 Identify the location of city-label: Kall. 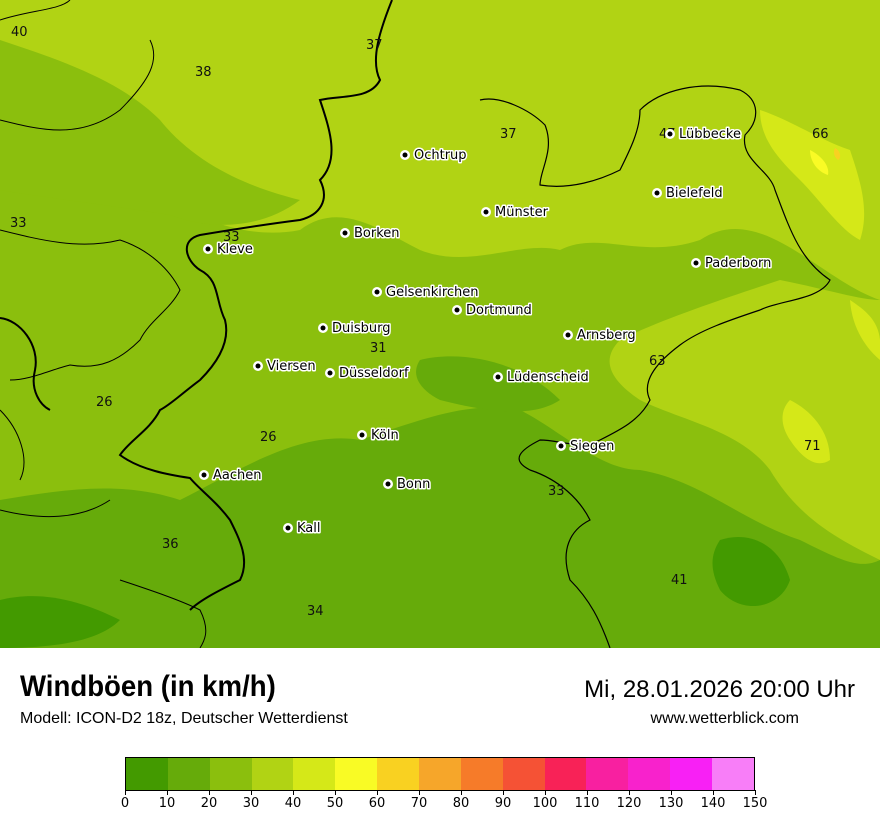
(309, 528).